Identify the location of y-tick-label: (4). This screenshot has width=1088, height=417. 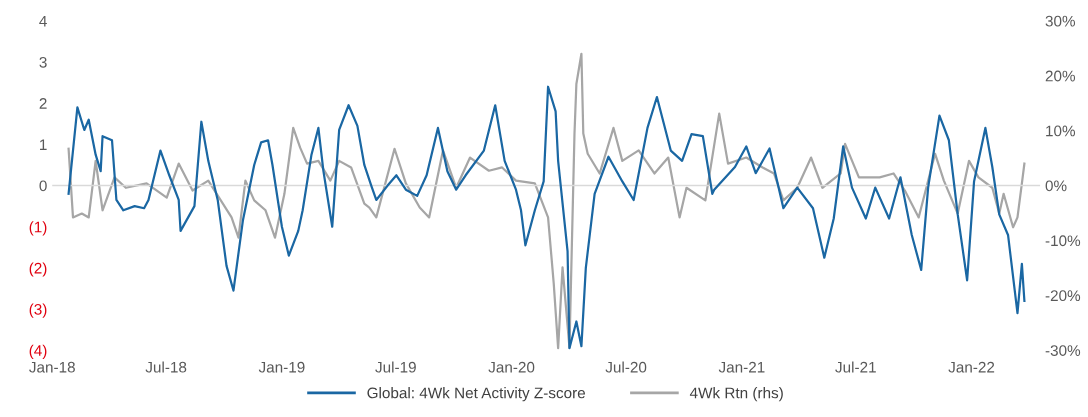
(38, 351).